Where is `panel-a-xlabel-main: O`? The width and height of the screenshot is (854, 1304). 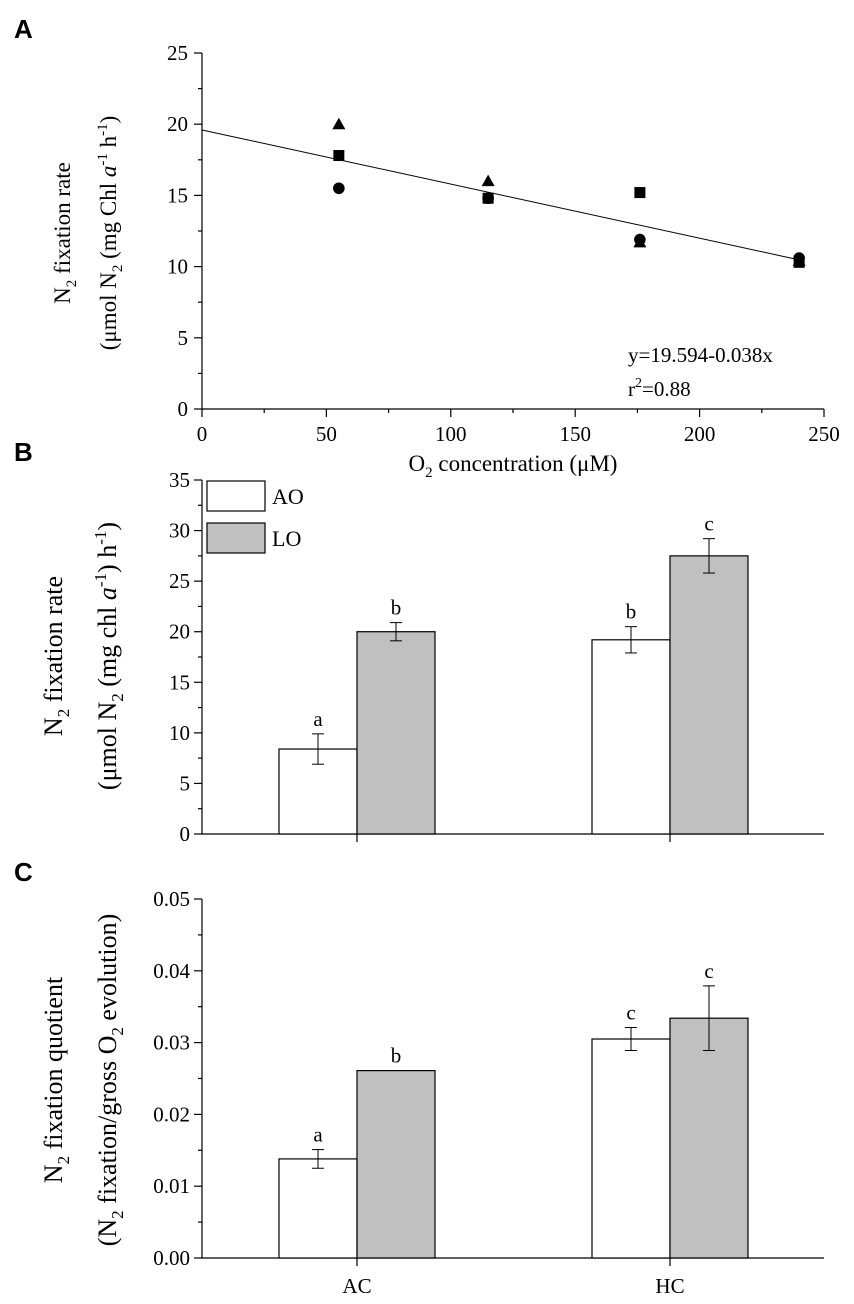
panel-a-xlabel-main: O is located at coordinates (417, 463).